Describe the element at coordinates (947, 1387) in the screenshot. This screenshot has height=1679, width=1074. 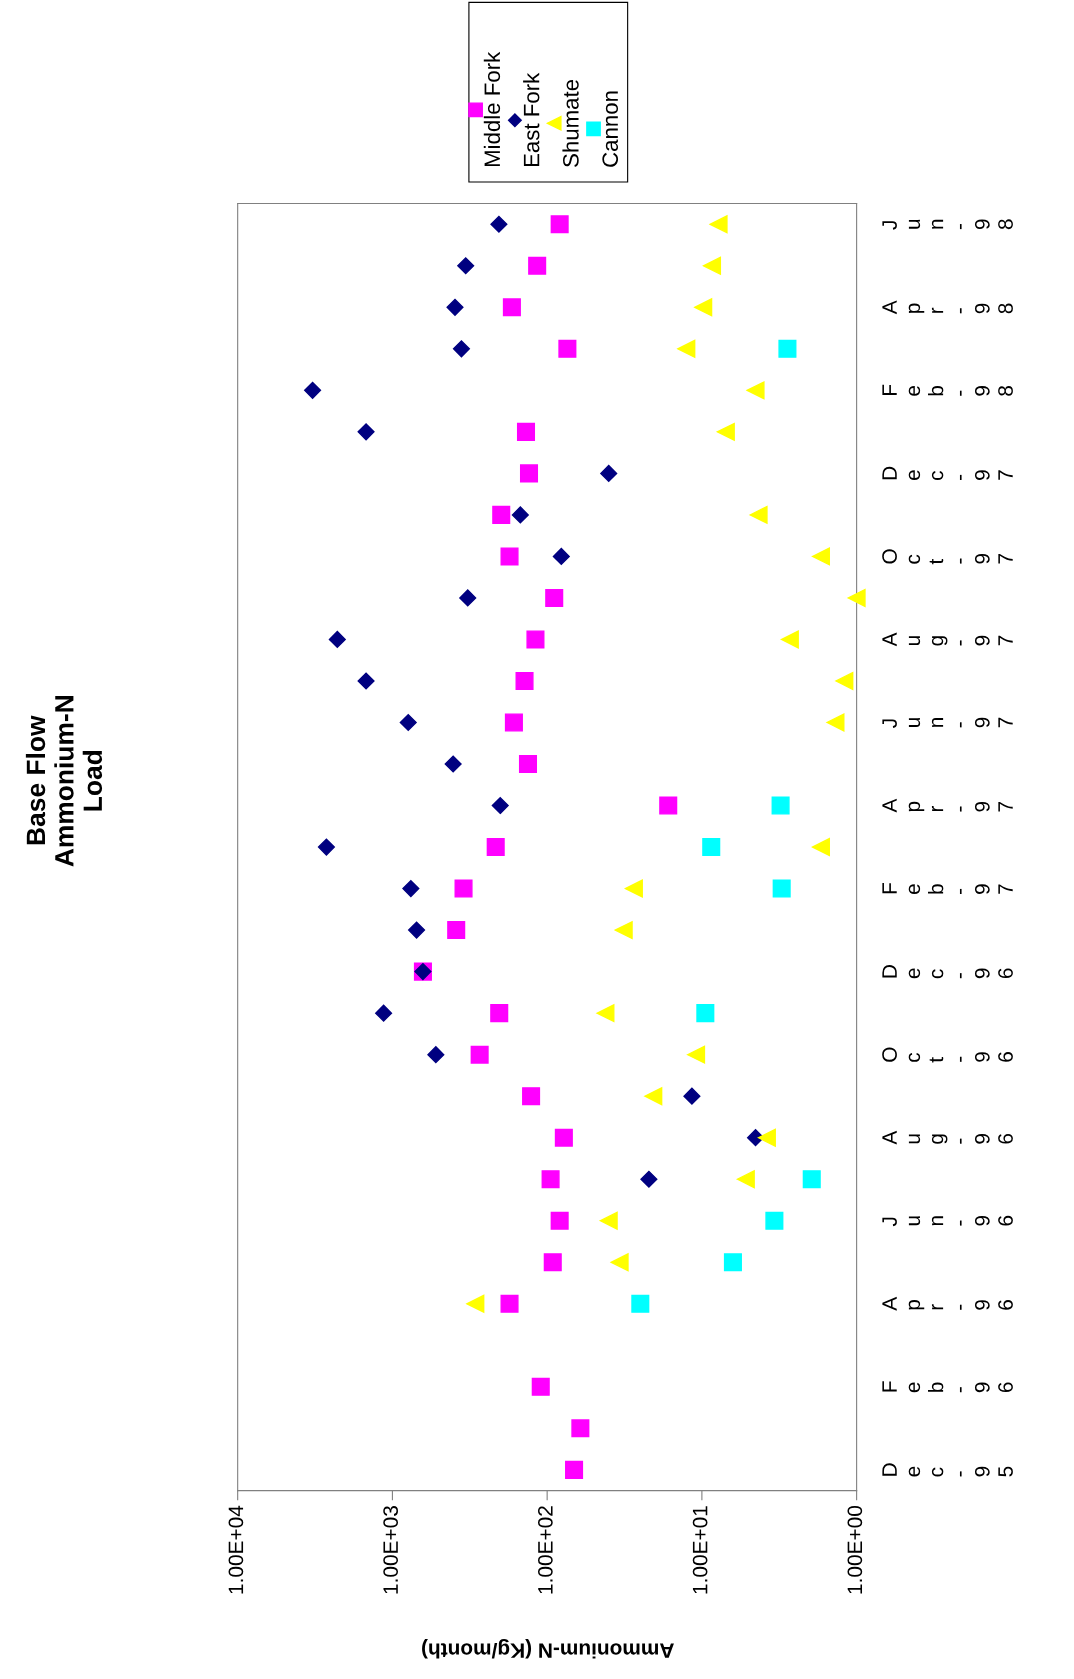
I see `y-tick-label: Feb-96` at that location.